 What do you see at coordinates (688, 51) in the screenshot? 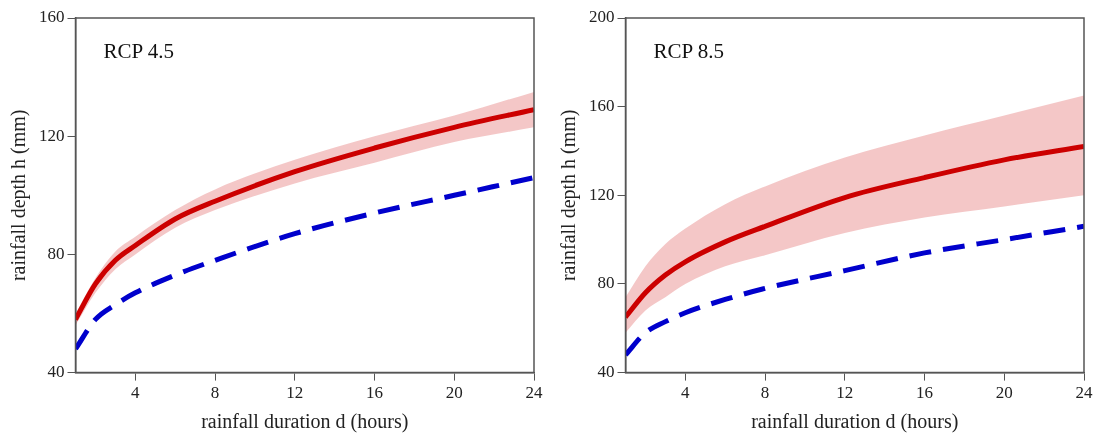
I see `annotation: RCP 8.5` at bounding box center [688, 51].